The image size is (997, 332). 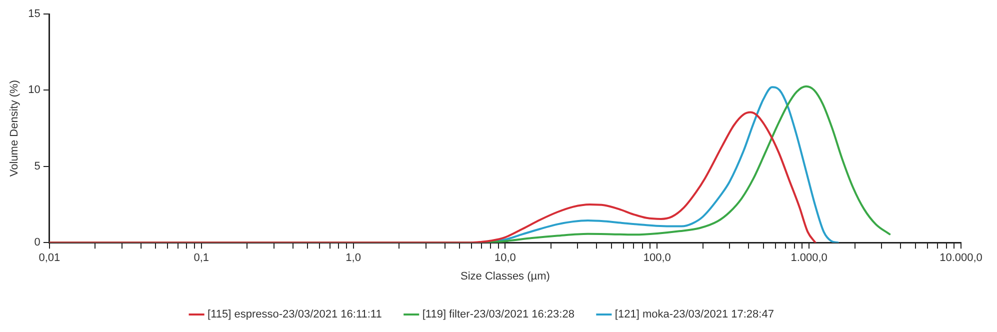 What do you see at coordinates (694, 314) in the screenshot?
I see `legend-label: [121] moka-23/03/2021 17:28:47` at bounding box center [694, 314].